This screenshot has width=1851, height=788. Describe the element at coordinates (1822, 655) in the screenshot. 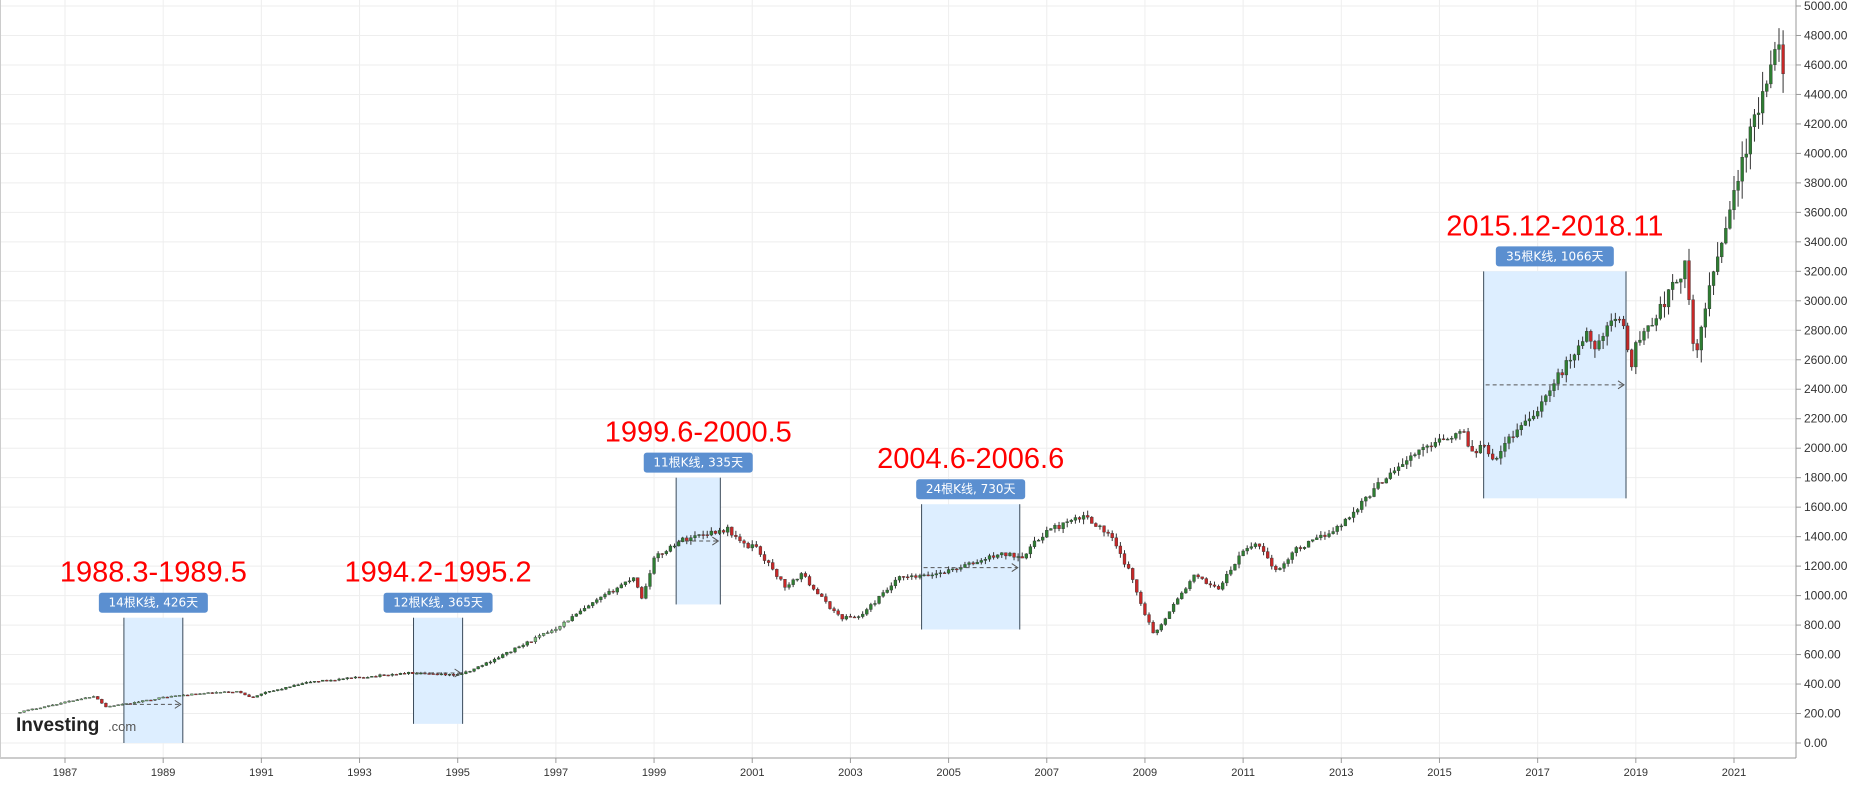

I see `y-tick-label: 600.00` at that location.